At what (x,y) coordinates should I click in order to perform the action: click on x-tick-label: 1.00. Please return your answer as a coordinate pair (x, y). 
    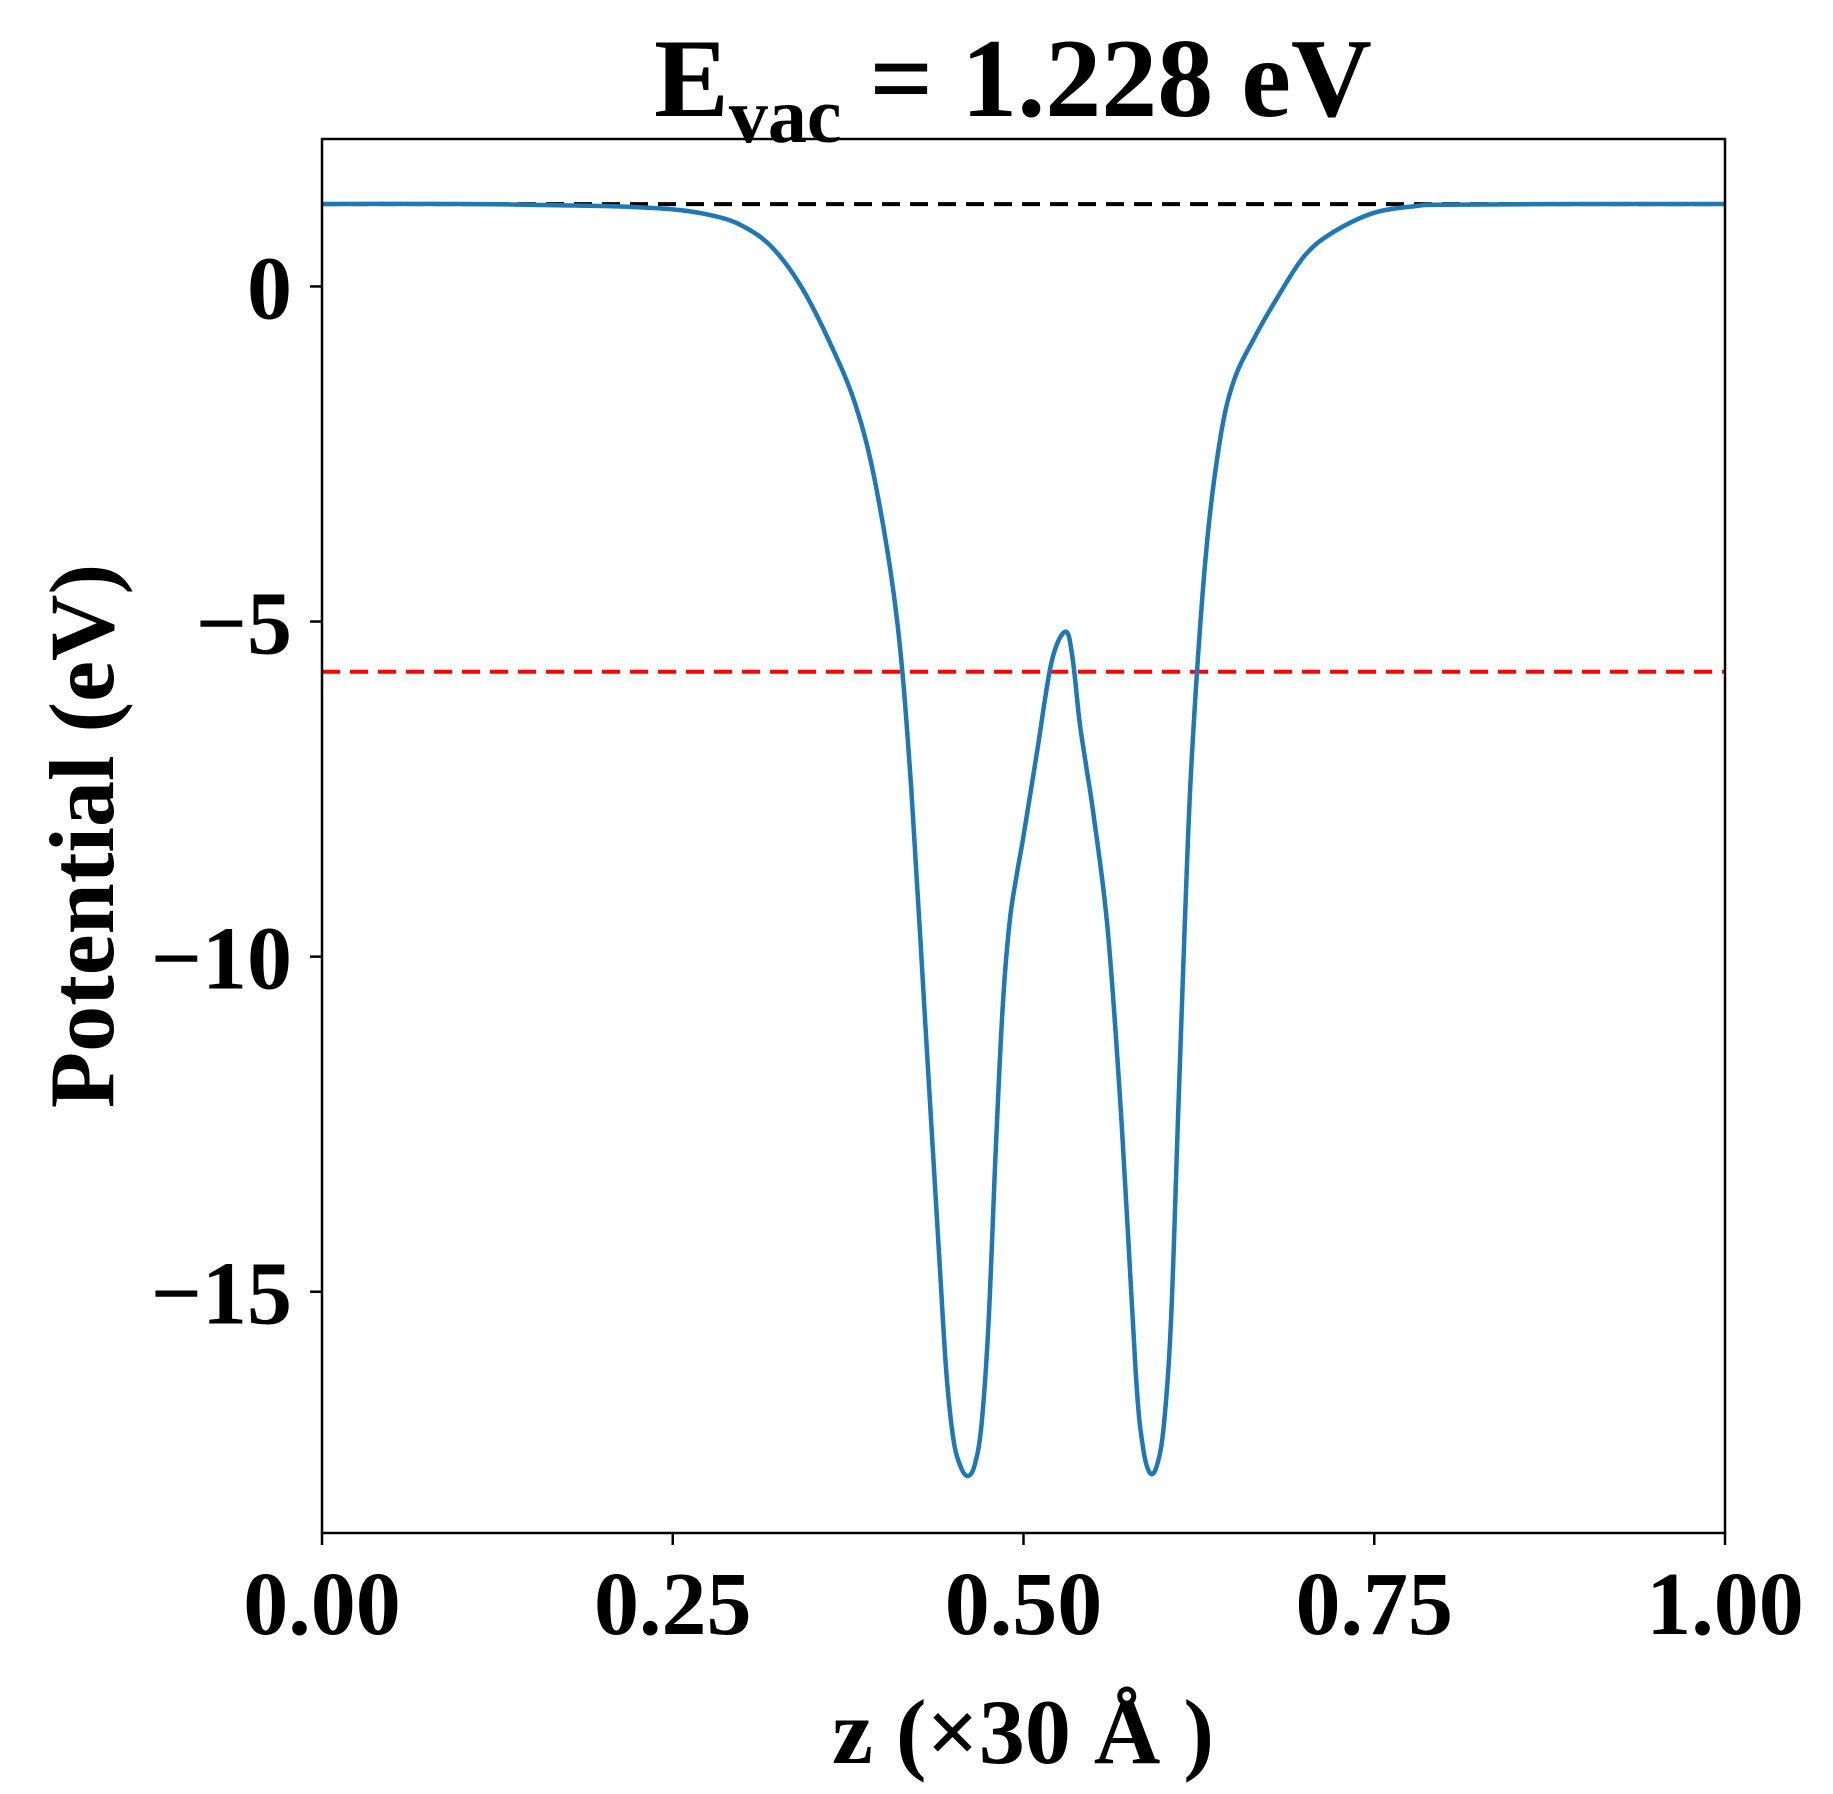
    Looking at the image, I should click on (1725, 1604).